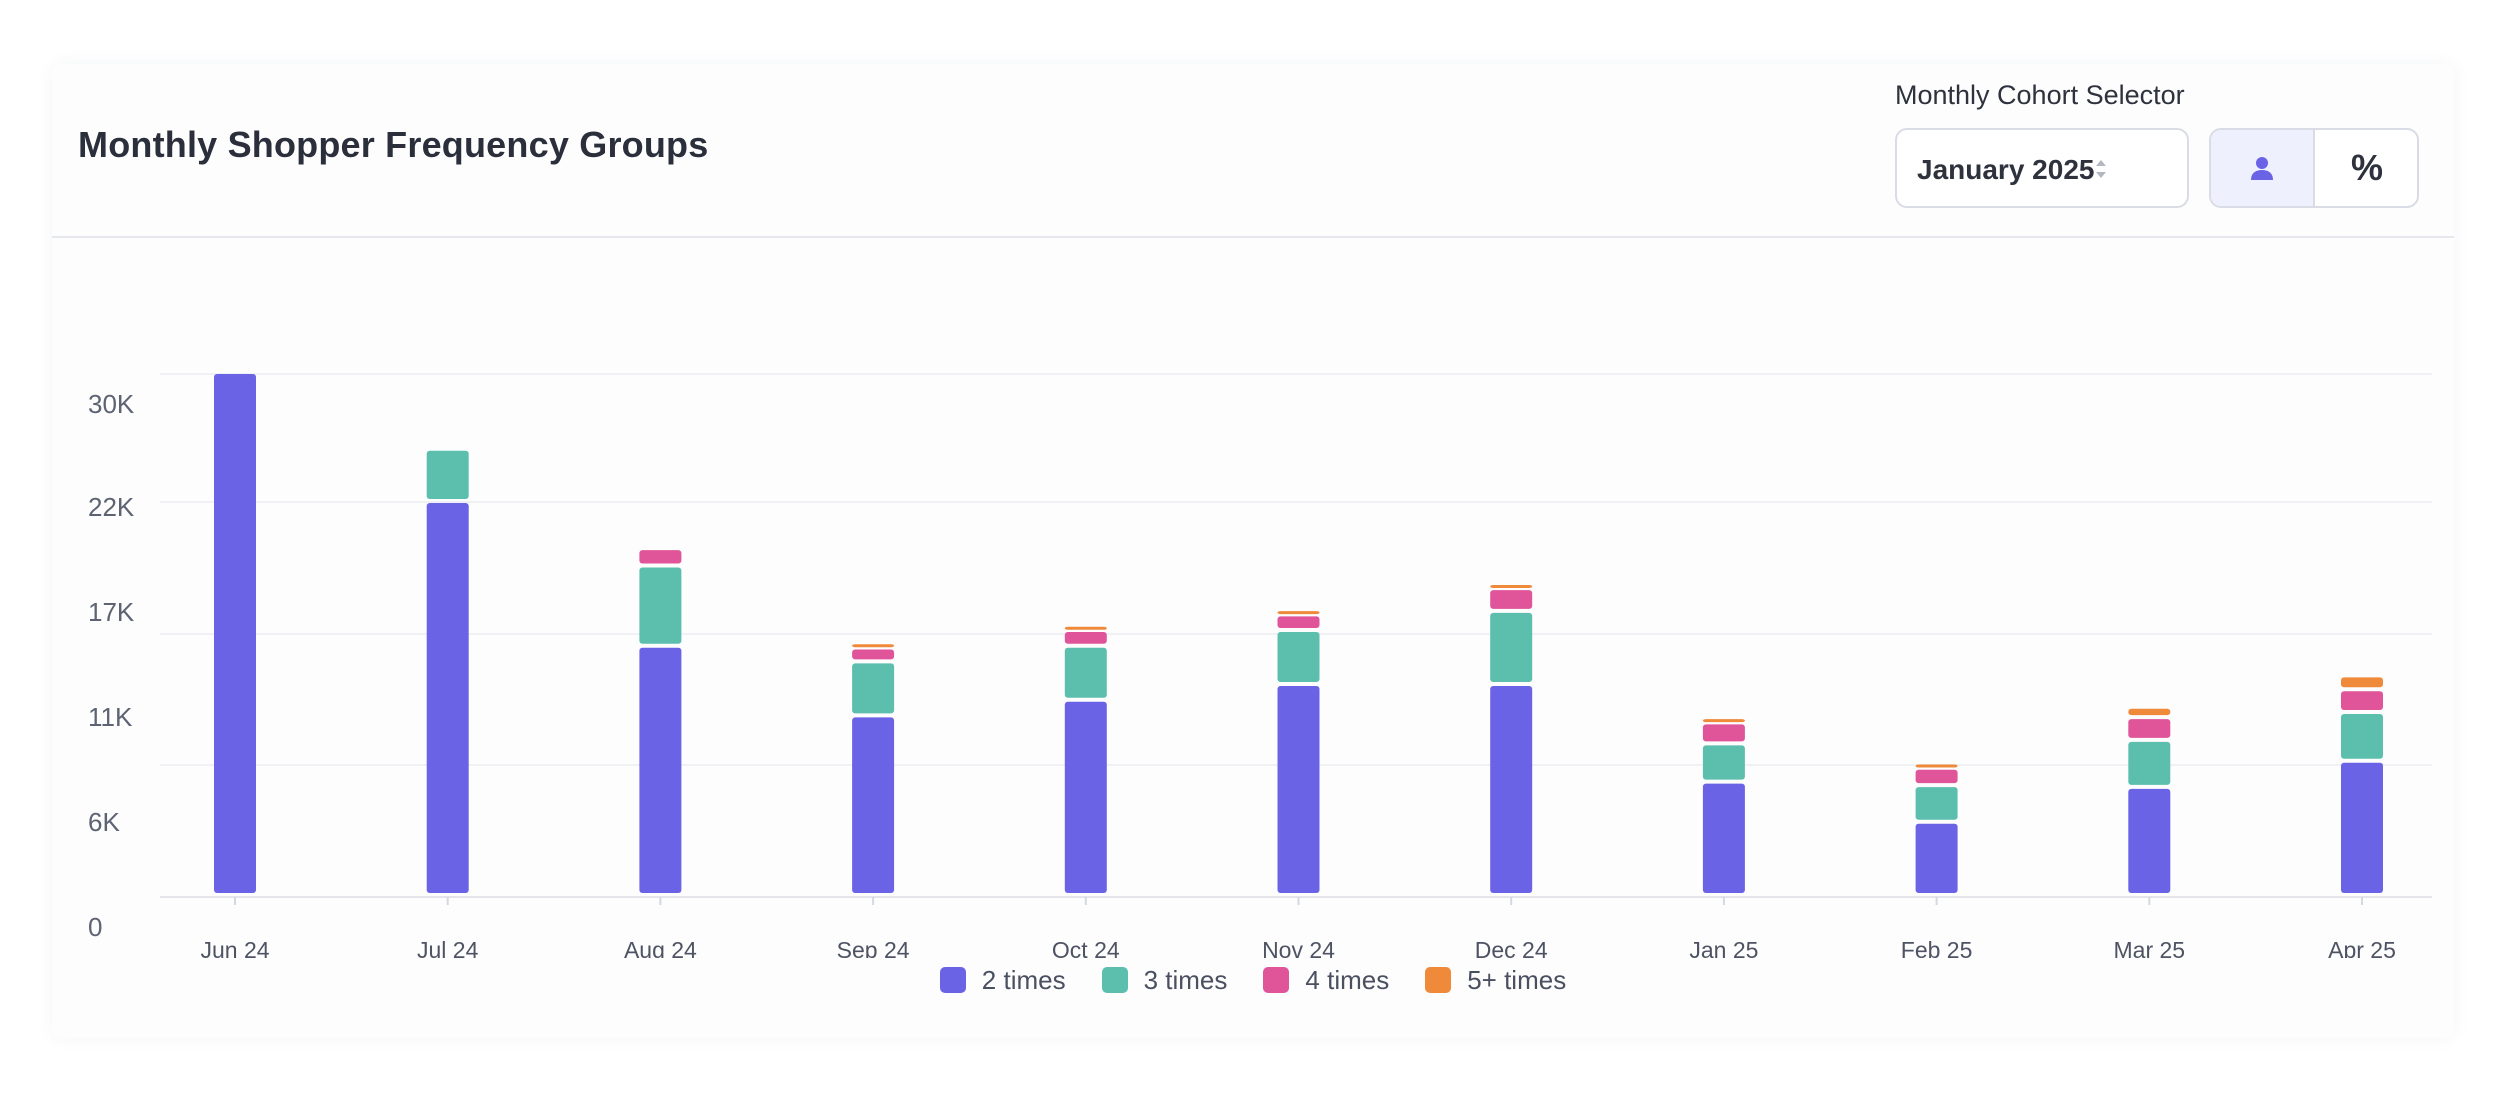 The width and height of the screenshot is (2505, 1098). I want to click on legend-label: 3 times, so click(1185, 979).